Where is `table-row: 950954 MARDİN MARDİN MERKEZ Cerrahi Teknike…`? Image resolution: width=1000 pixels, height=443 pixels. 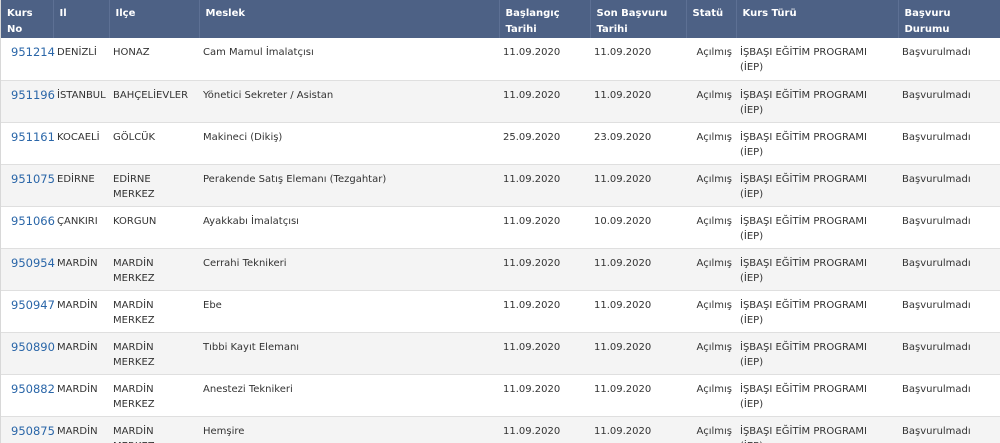 table-row: 950954 MARDİN MARDİN MERKEZ Cerrahi Teknike… is located at coordinates (500, 269).